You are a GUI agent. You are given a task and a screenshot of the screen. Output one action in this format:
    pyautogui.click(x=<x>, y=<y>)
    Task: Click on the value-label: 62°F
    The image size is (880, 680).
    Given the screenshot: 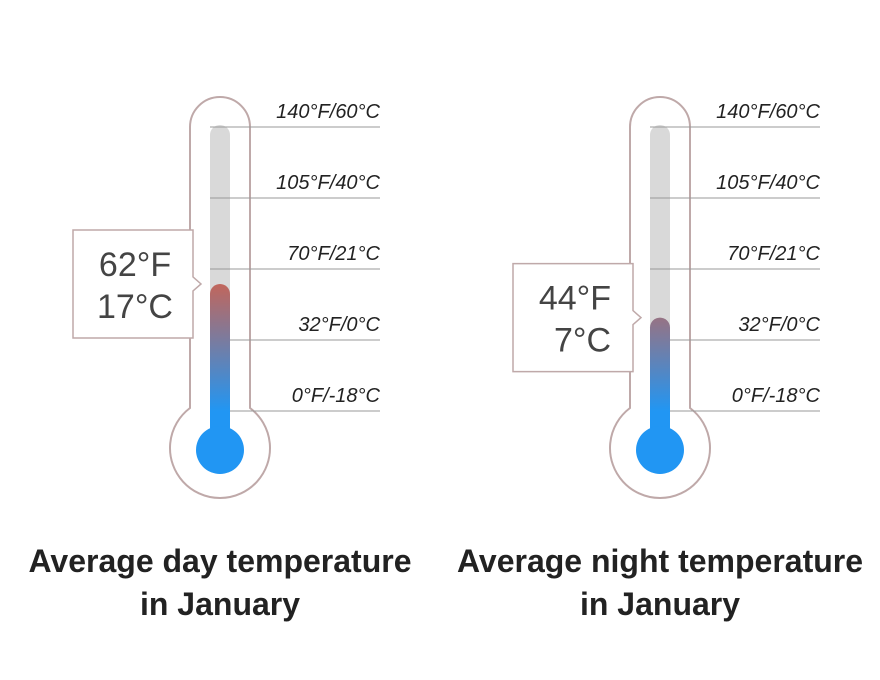 What is the action you would take?
    pyautogui.click(x=135, y=265)
    